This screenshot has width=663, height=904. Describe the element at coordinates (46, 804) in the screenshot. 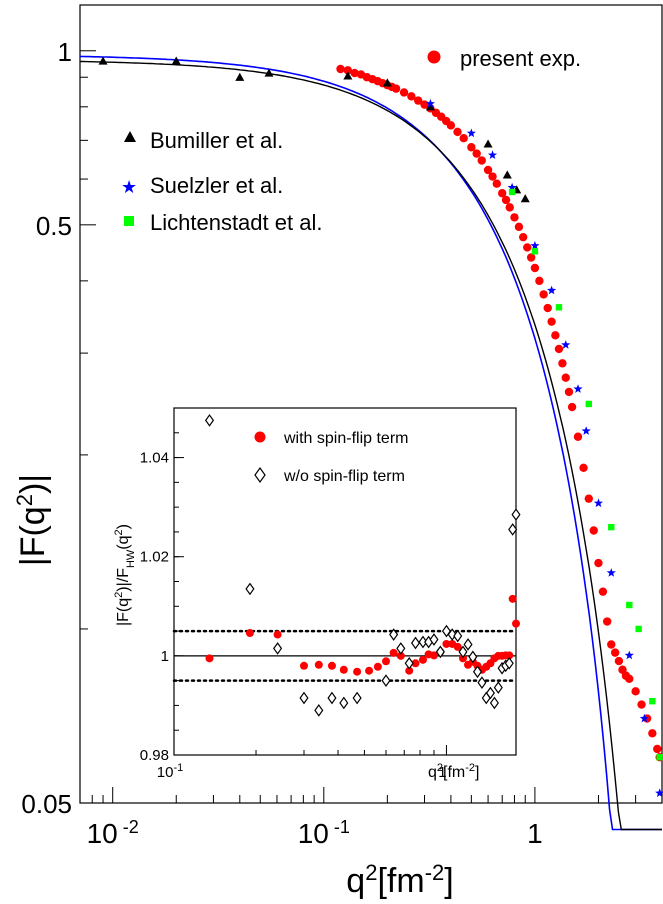

I see `main-ytick-label-2: 0.05` at that location.